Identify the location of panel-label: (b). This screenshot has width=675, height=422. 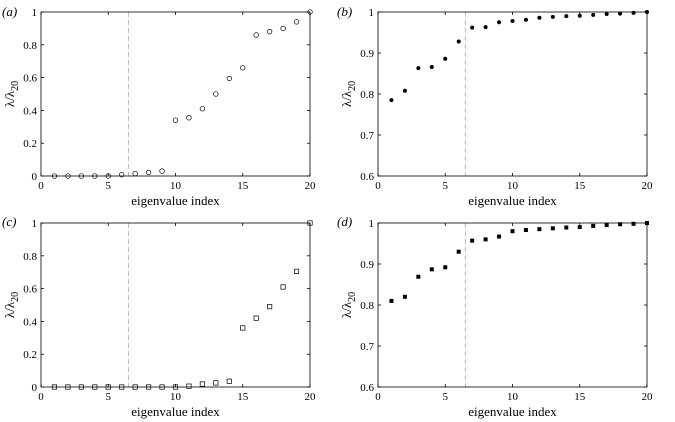
(344, 11).